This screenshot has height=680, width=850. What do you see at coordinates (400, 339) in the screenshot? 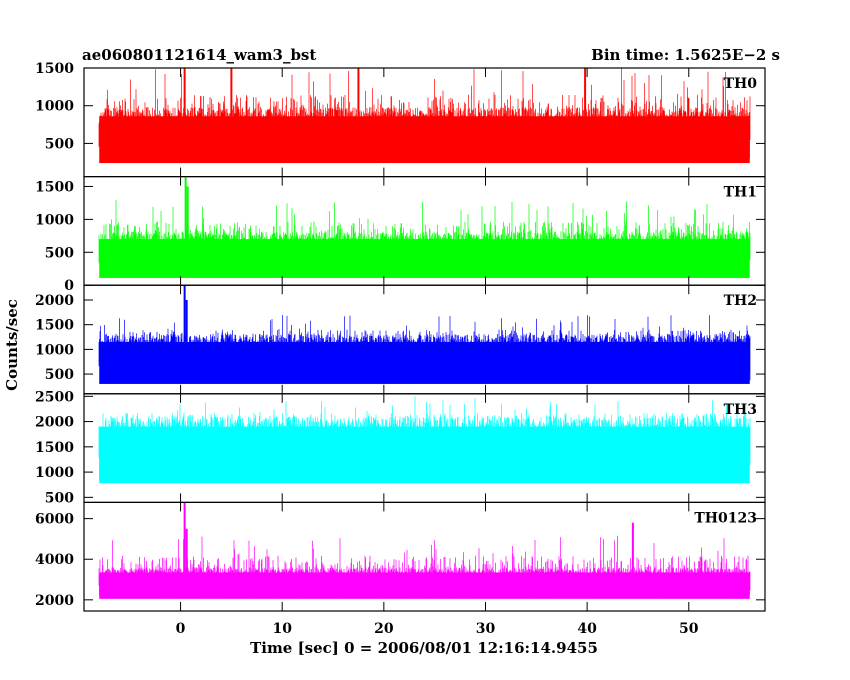
I see `panel-th2: 500 1000 1500 2000 TH2` at bounding box center [400, 339].